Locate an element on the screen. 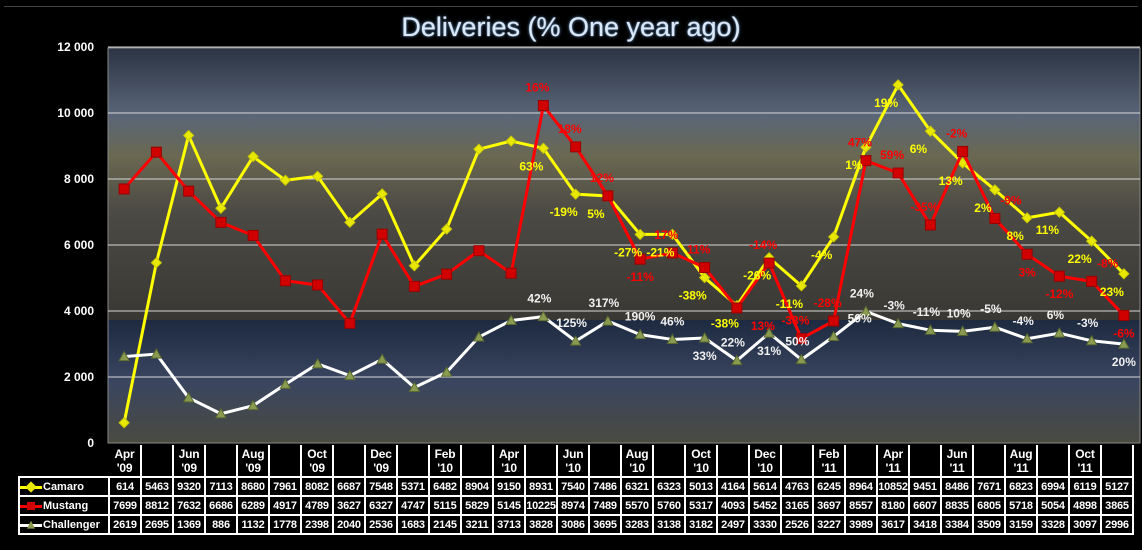 The height and width of the screenshot is (550, 1142). table-cell: 8082 is located at coordinates (317, 486).